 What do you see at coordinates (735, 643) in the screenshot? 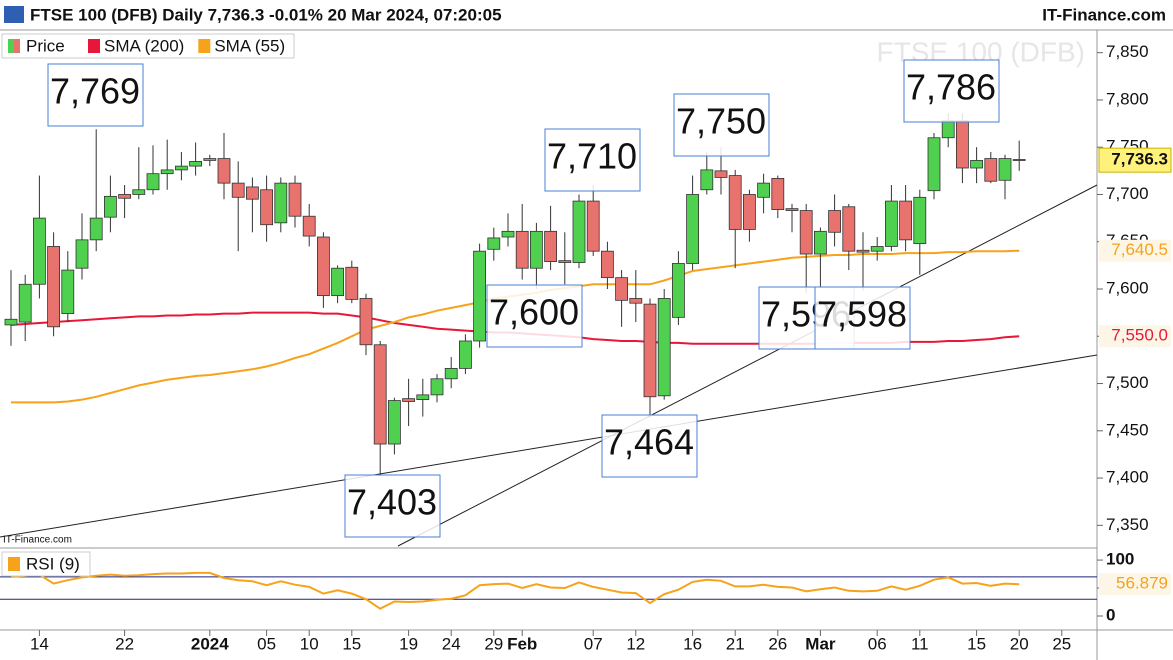
I see `x-tick-label: 21` at bounding box center [735, 643].